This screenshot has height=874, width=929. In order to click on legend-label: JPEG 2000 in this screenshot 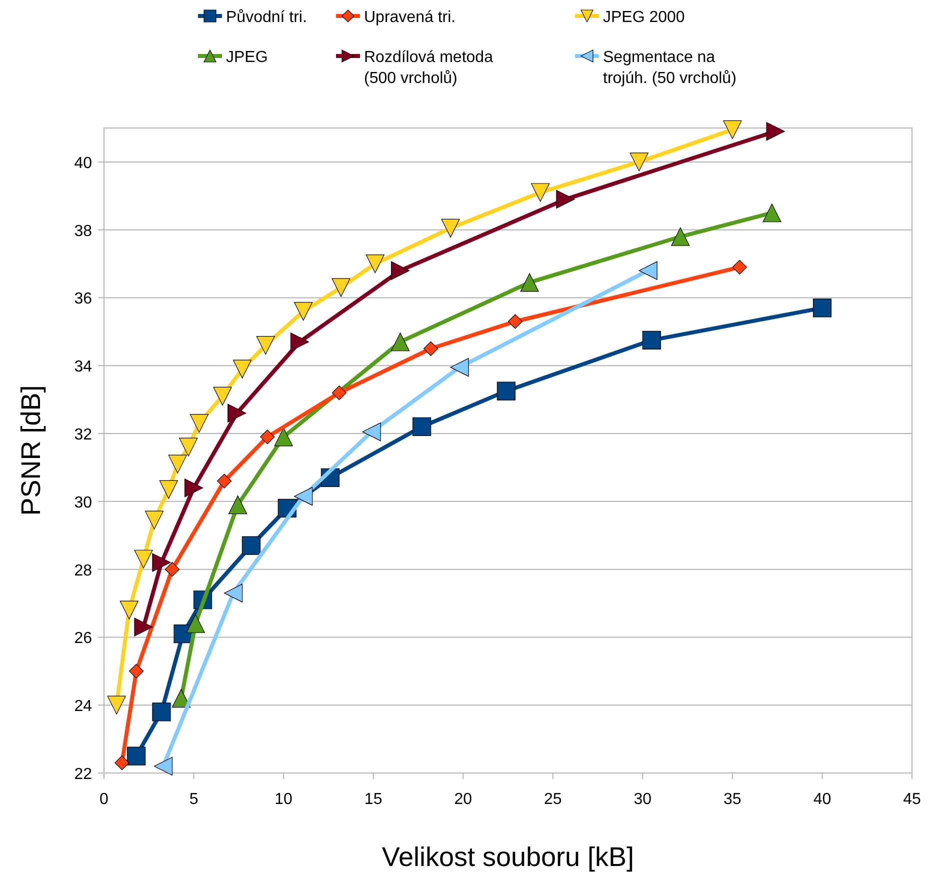, I will do `click(644, 17)`.